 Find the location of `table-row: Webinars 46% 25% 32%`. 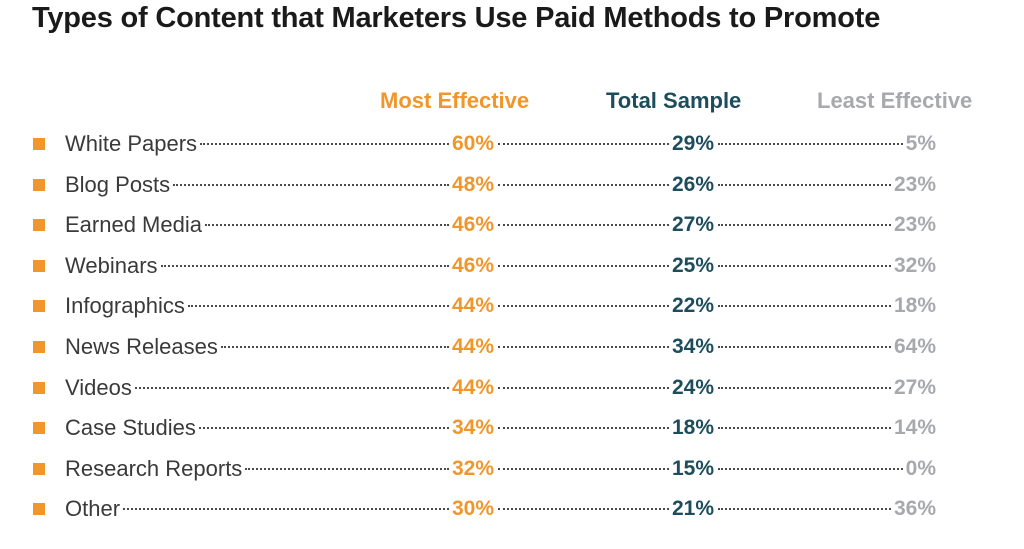

table-row: Webinars 46% 25% 32% is located at coordinates (512, 268).